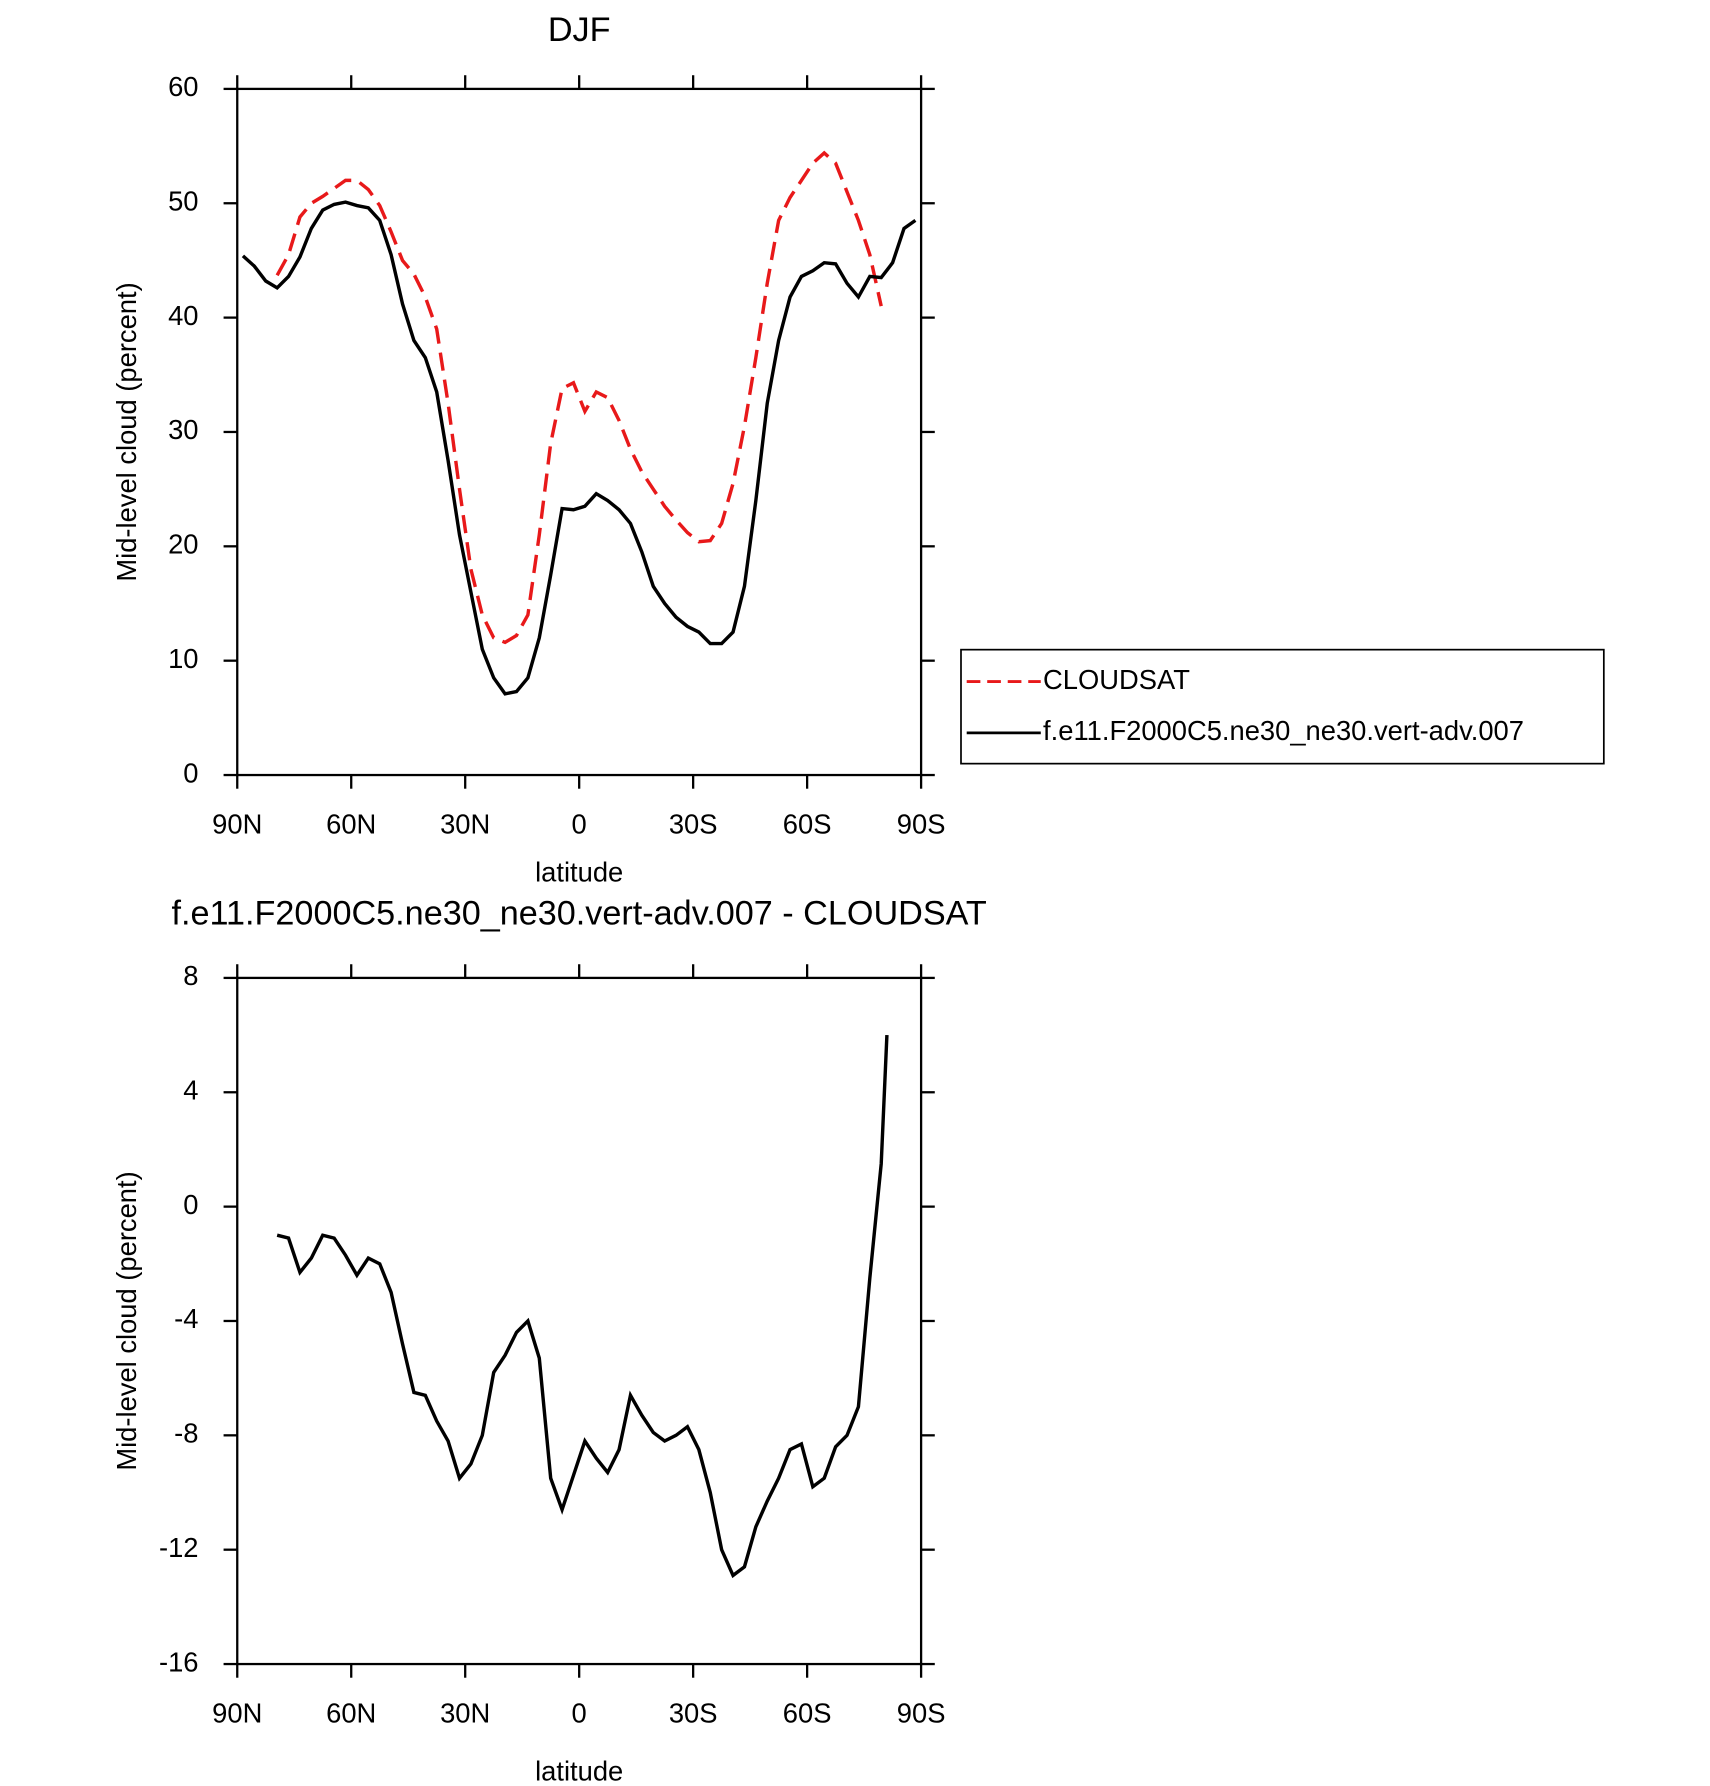 This screenshot has width=1710, height=1786. What do you see at coordinates (183, 658) in the screenshot?
I see `y-tick-label: 10` at bounding box center [183, 658].